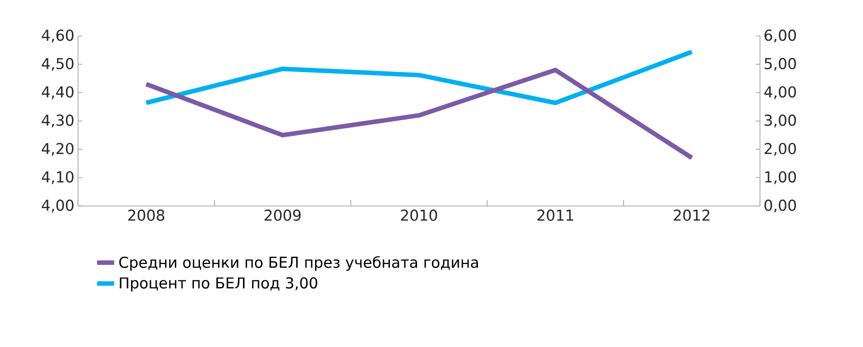  Describe the element at coordinates (58, 121) in the screenshot. I see `y-tick-label: 4,30` at that location.